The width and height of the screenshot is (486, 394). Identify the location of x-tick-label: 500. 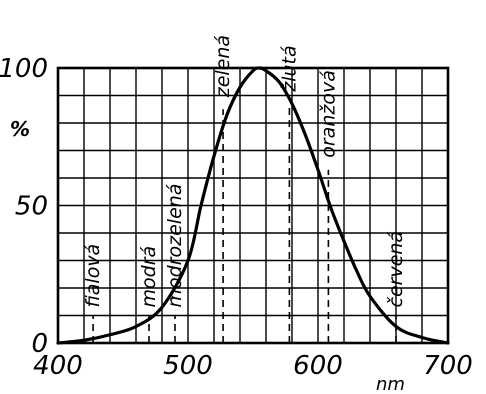
(188, 366).